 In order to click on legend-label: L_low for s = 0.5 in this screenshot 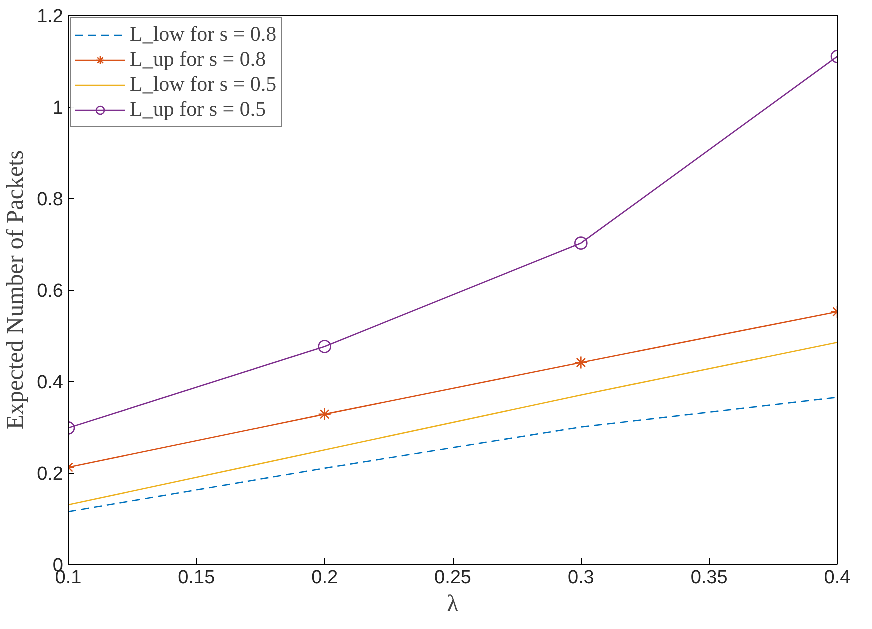, I will do `click(203, 84)`.